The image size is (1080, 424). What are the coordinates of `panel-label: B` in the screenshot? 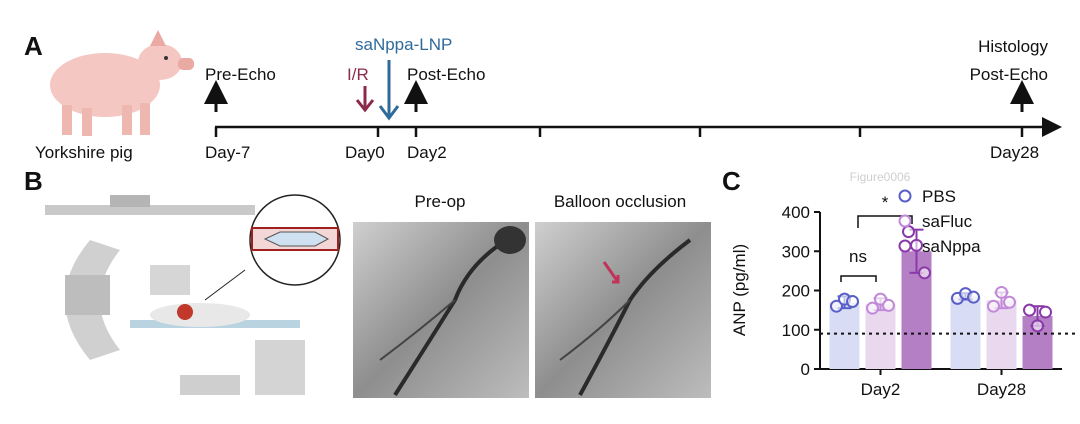 It's located at (33, 181).